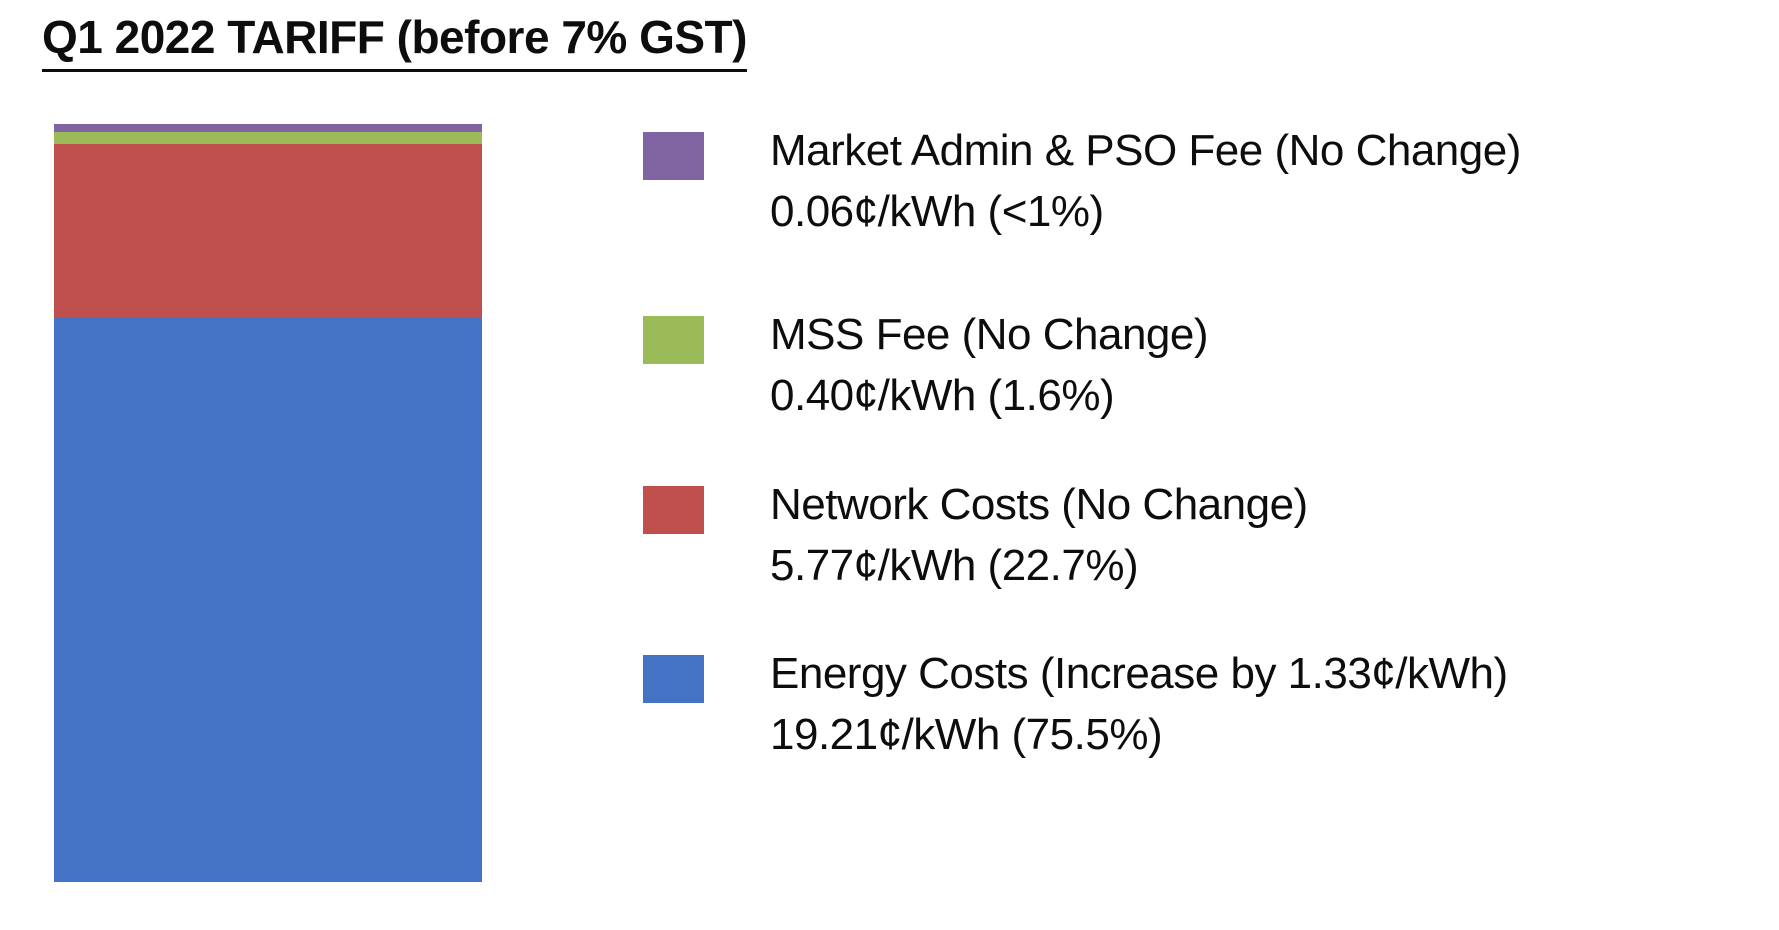 The image size is (1779, 930). What do you see at coordinates (268, 231) in the screenshot?
I see `bar-segment-network-costs` at bounding box center [268, 231].